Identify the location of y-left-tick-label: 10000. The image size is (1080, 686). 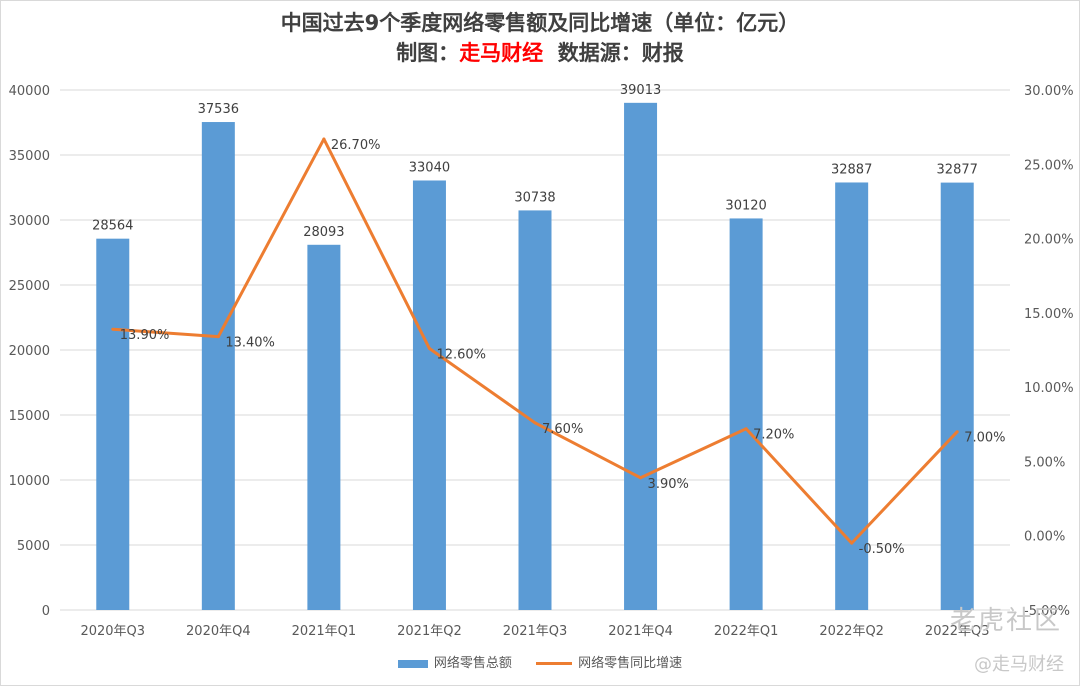
(29, 481).